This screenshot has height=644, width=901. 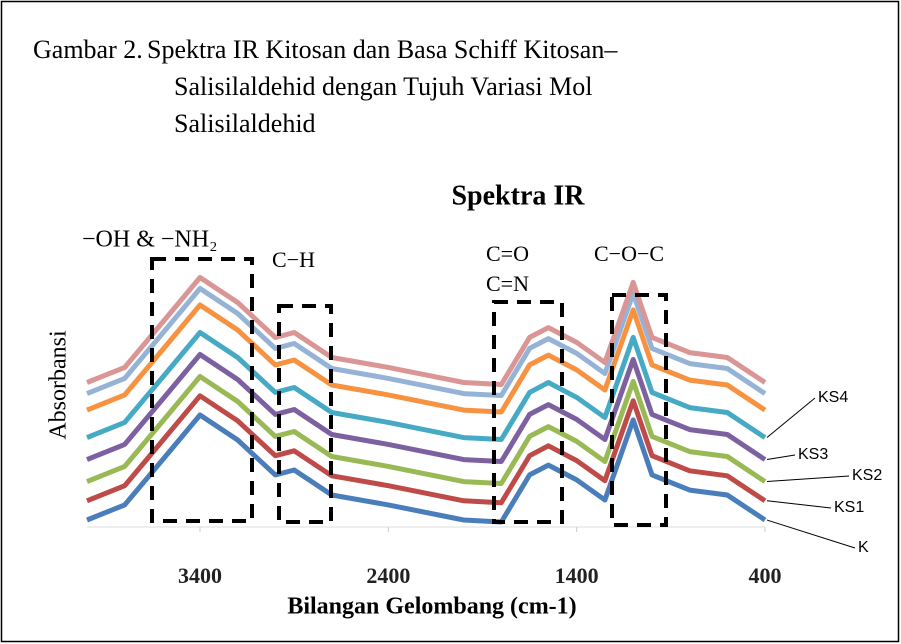 I want to click on x-axis-label: Bilangan Gelombang (cm-1), so click(x=431, y=607).